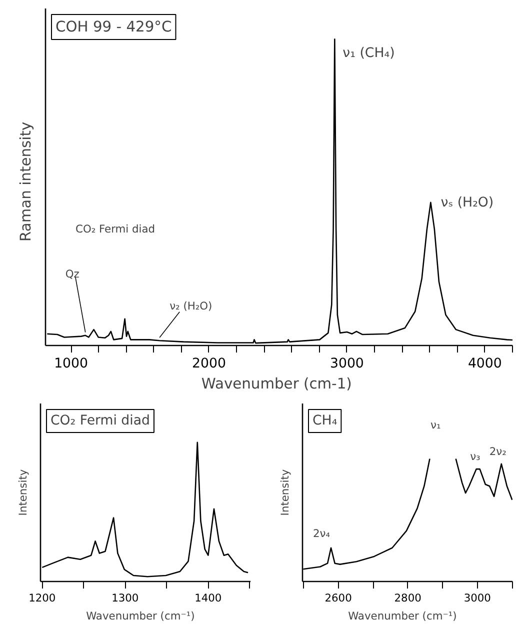 This screenshot has height=625, width=524. I want to click on text: ν₁, so click(435, 425).